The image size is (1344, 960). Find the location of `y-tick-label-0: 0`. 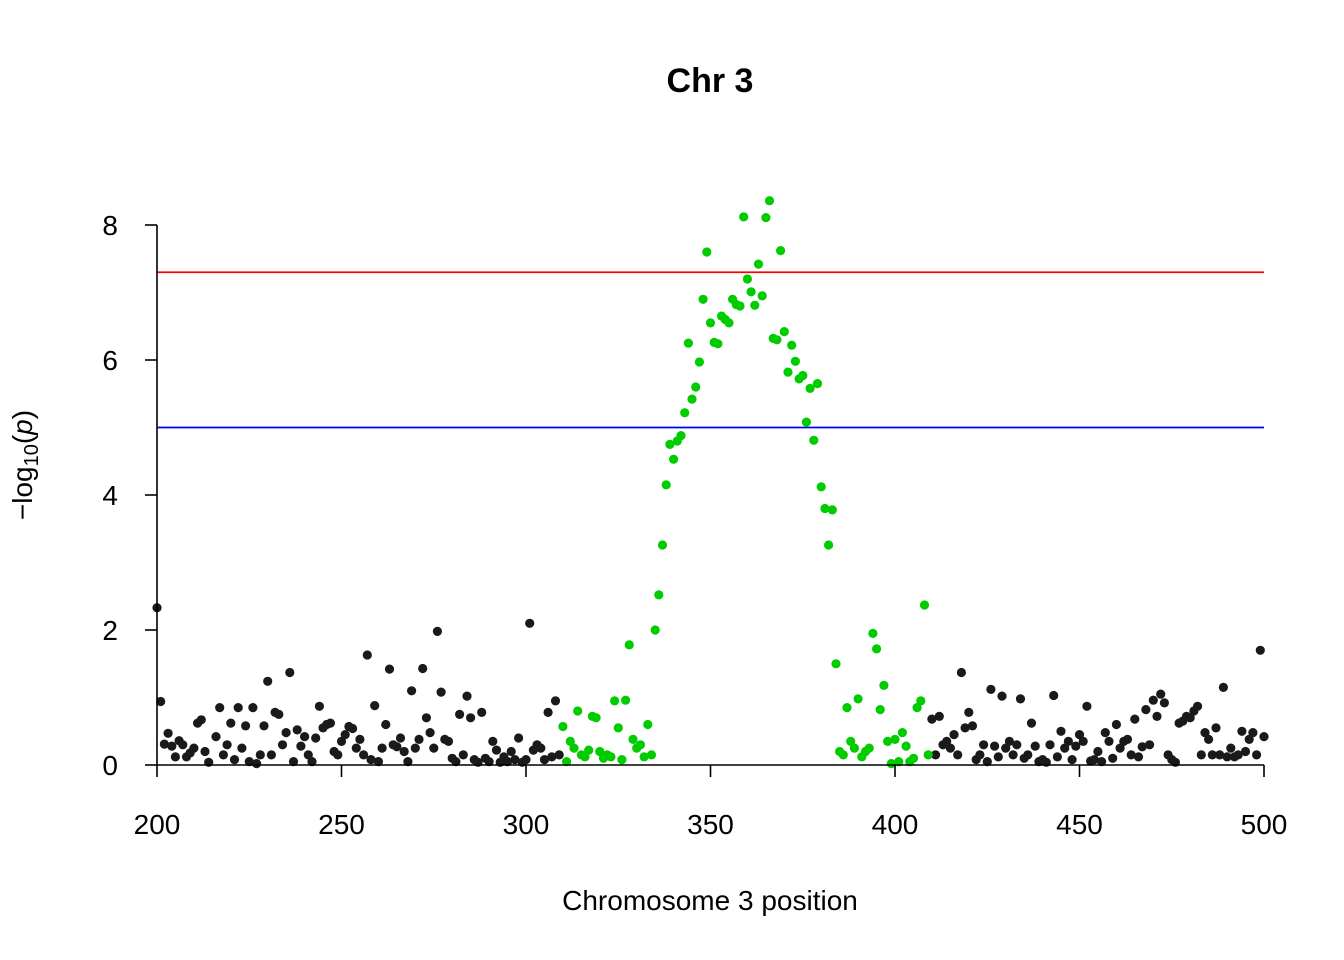

y-tick-label-0: 0 is located at coordinates (110, 765).